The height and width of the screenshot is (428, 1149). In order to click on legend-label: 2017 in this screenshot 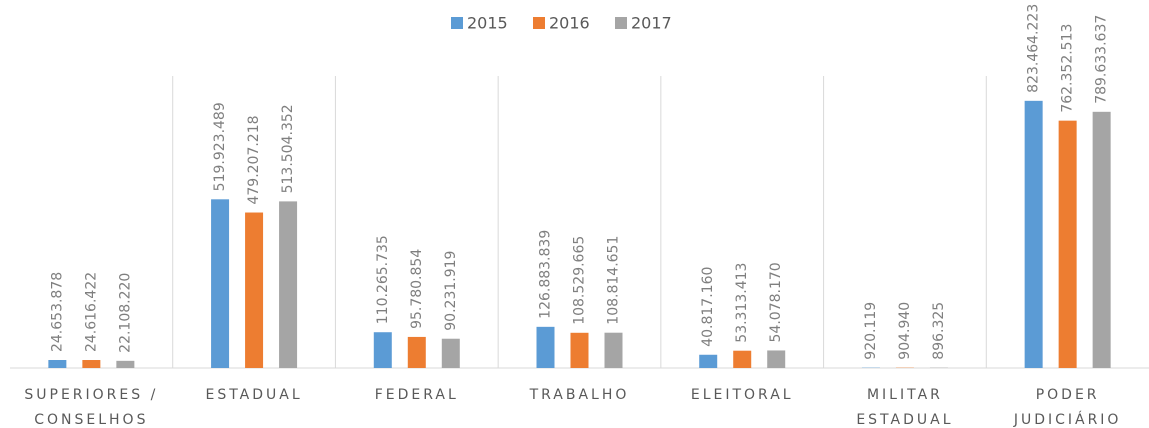, I will do `click(651, 23)`.